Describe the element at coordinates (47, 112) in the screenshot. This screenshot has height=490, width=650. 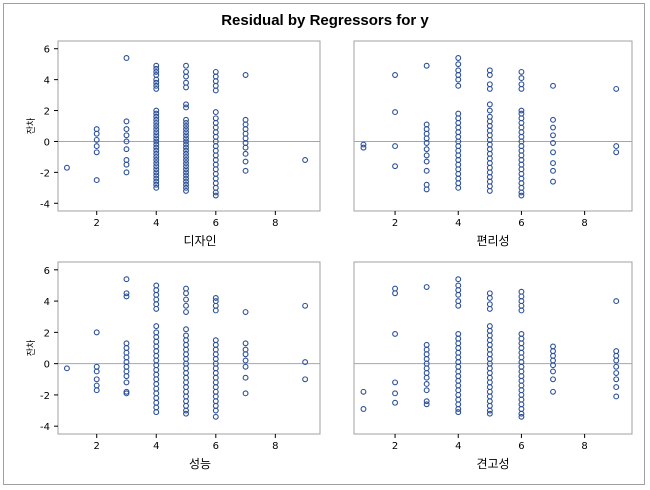
I see `y-tick-label: 2` at that location.